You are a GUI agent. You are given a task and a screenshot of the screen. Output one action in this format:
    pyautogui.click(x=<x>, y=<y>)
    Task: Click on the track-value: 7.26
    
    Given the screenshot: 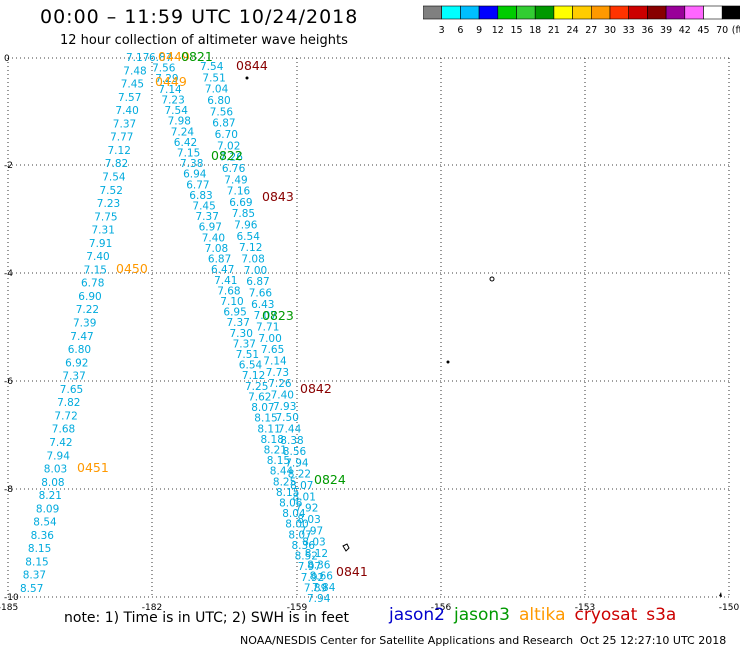 What is the action you would take?
    pyautogui.click(x=232, y=158)
    